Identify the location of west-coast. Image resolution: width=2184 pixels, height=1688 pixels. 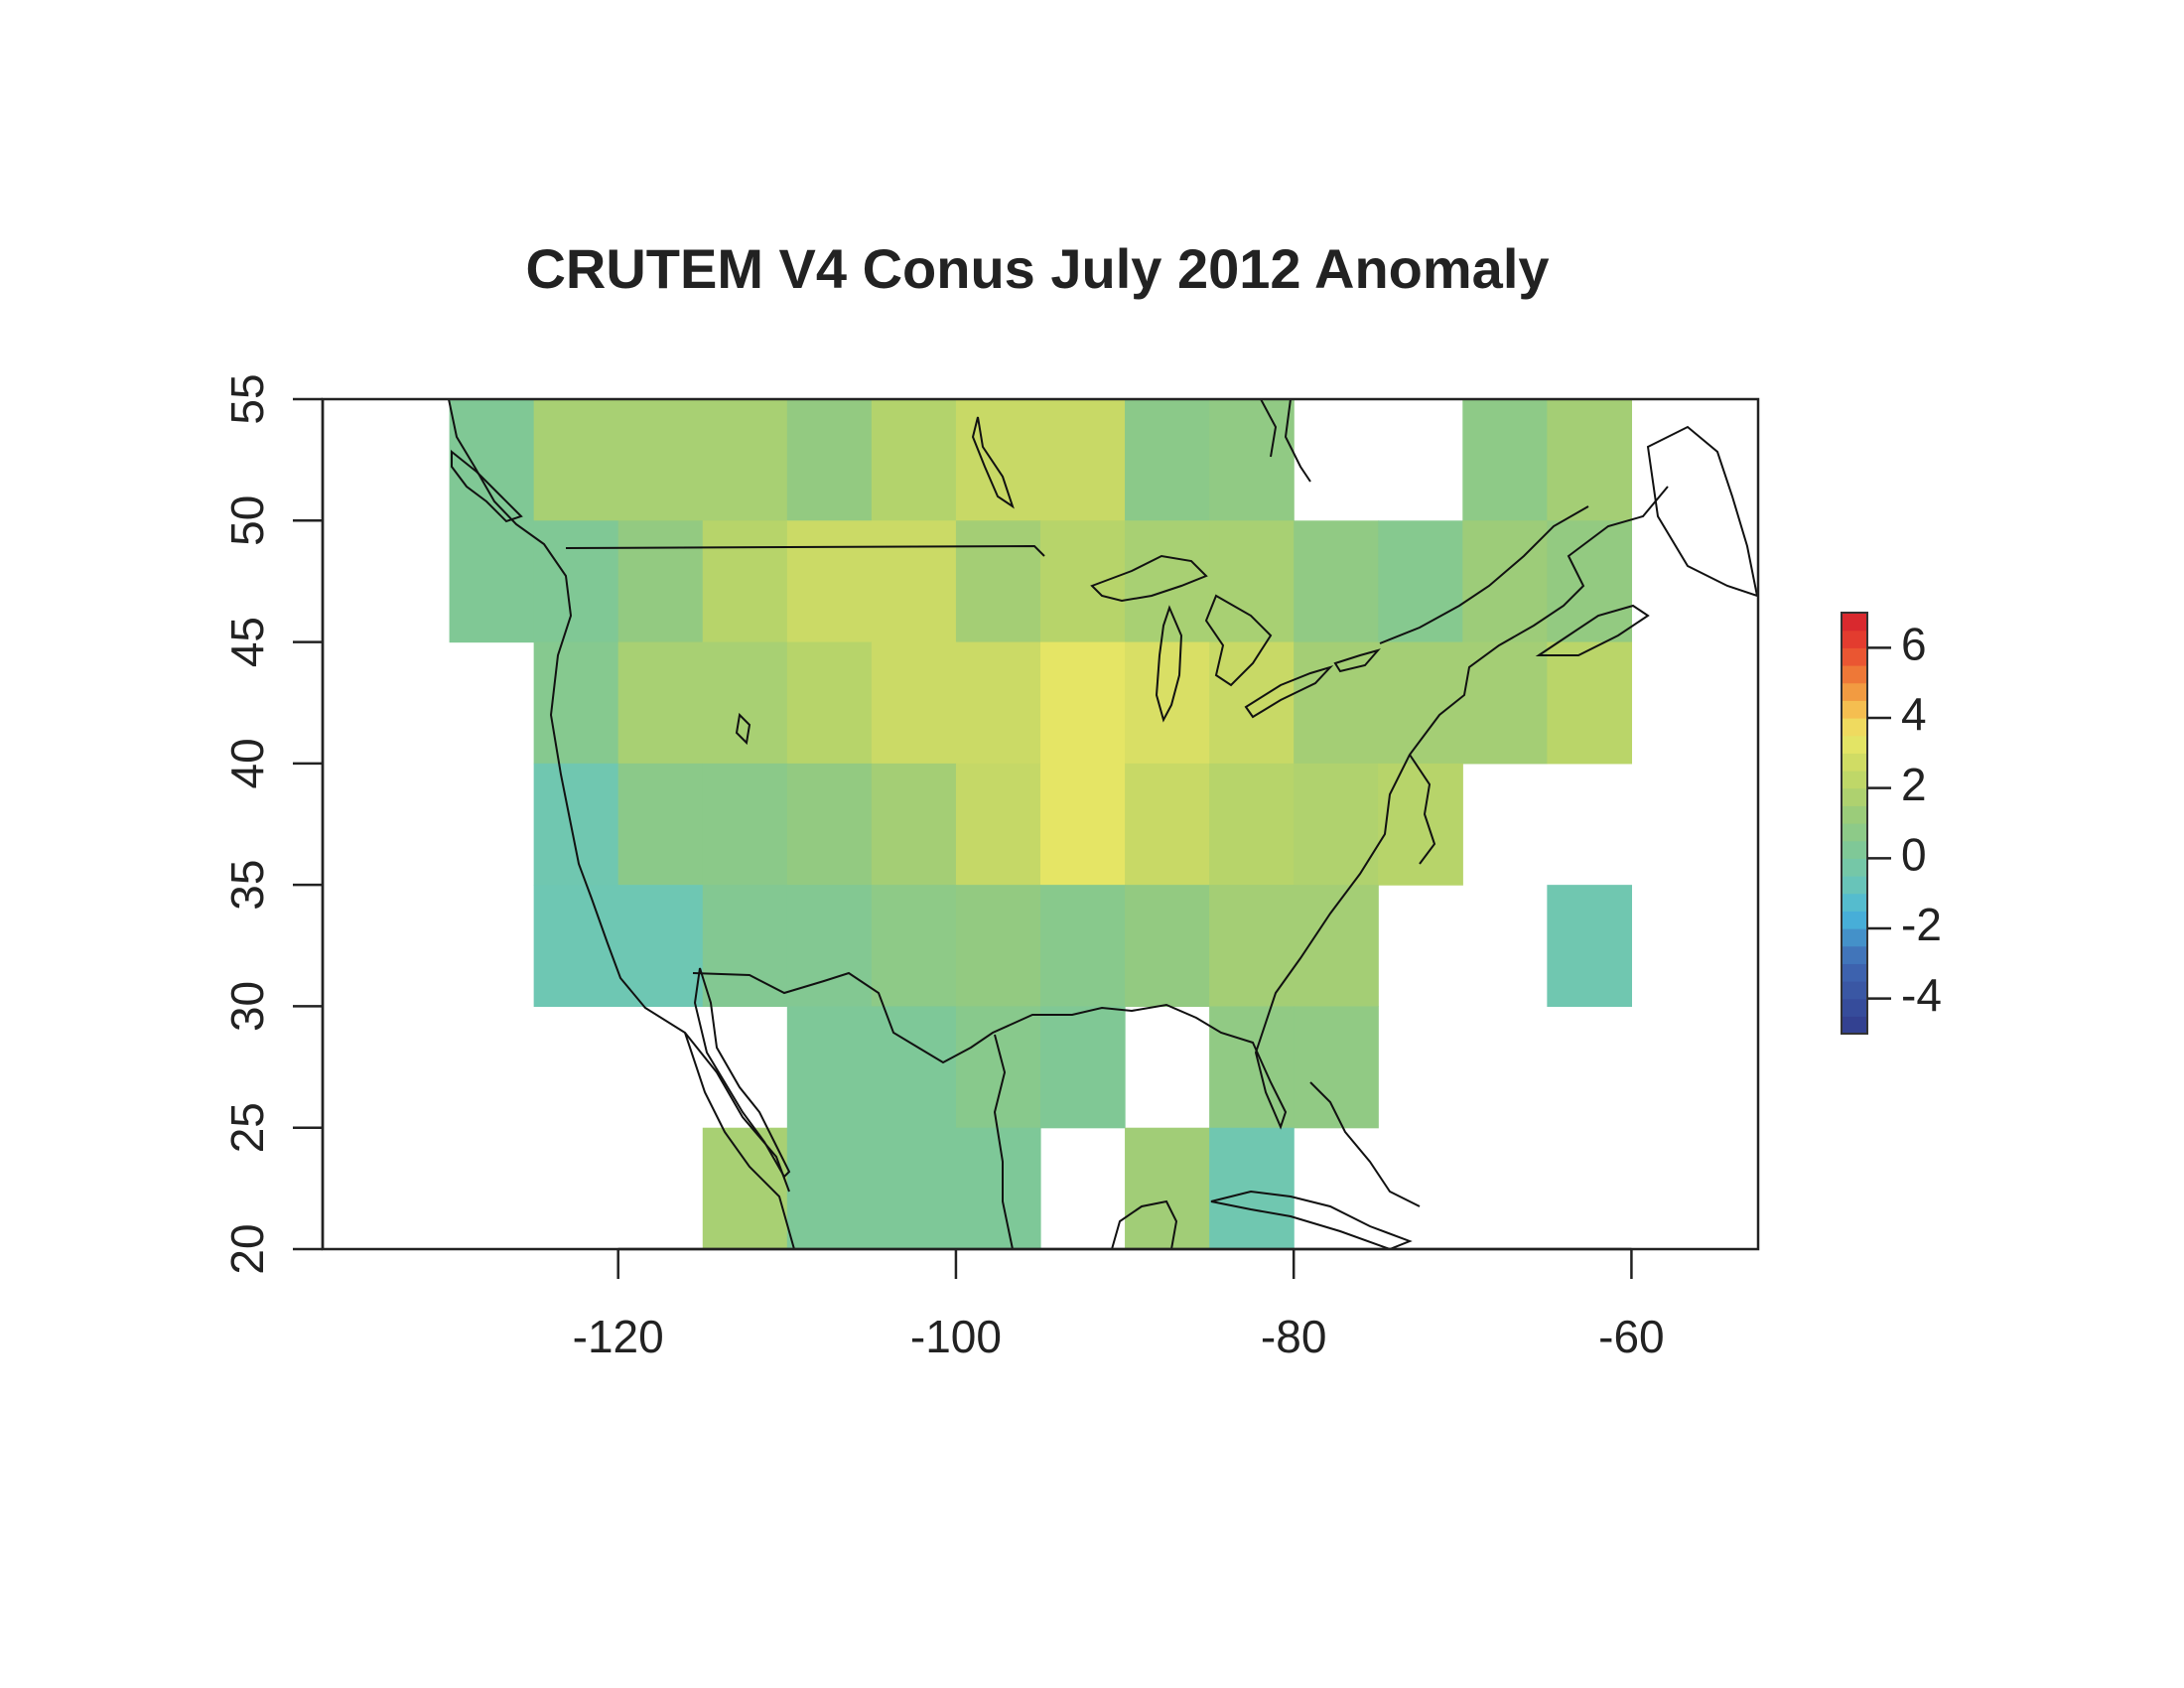
(619, 796).